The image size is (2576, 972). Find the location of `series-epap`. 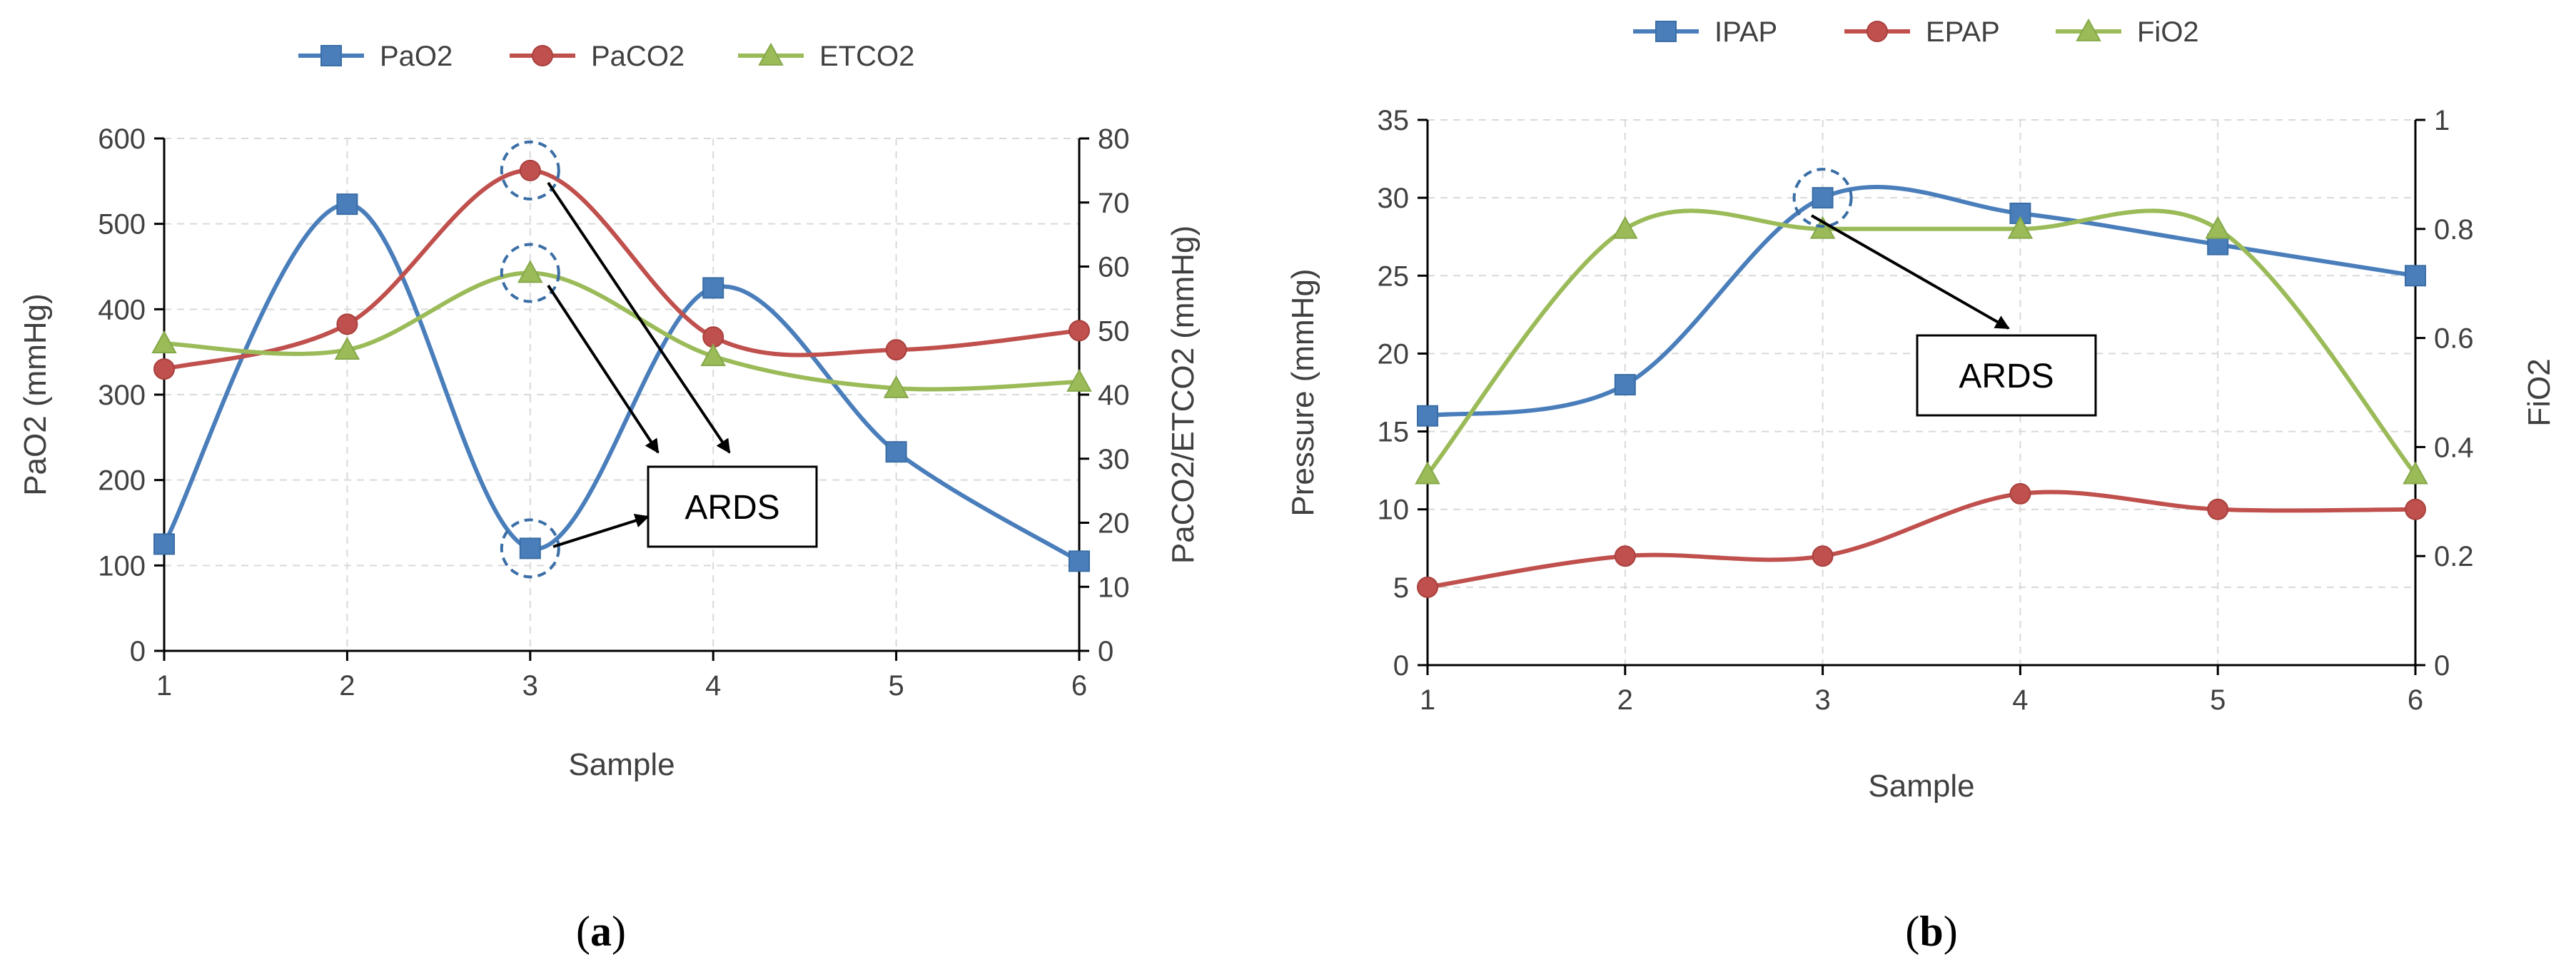

series-epap is located at coordinates (1921, 540).